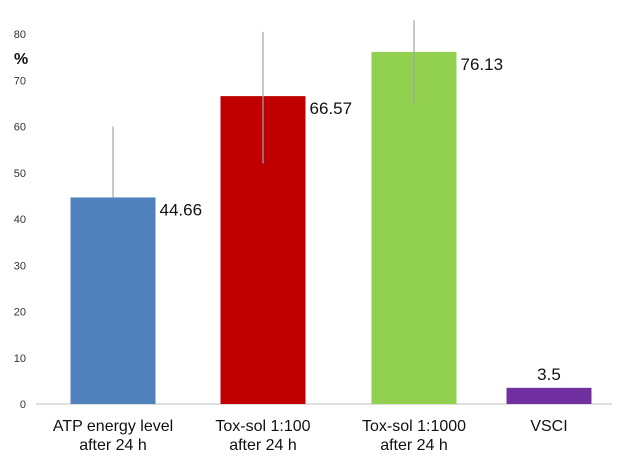 The image size is (626, 464). What do you see at coordinates (20, 35) in the screenshot?
I see `y-tick-label: 80` at bounding box center [20, 35].